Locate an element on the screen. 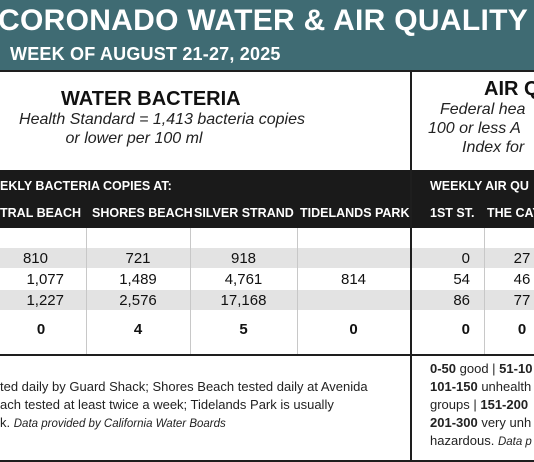 The height and width of the screenshot is (462, 534). water-cell: 814 is located at coordinates (353, 279).